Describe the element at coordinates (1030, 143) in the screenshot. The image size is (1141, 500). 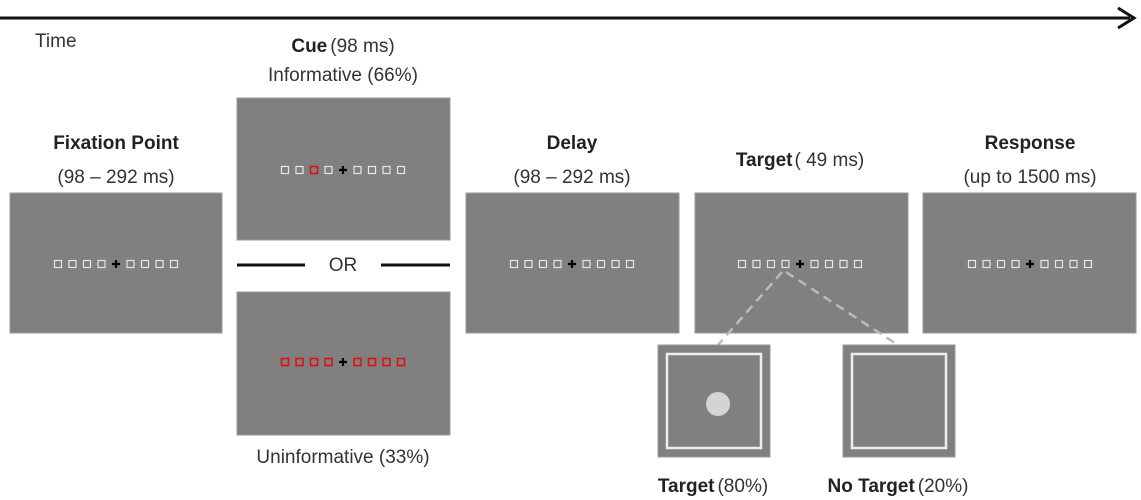
I see `response-title: Response` at that location.